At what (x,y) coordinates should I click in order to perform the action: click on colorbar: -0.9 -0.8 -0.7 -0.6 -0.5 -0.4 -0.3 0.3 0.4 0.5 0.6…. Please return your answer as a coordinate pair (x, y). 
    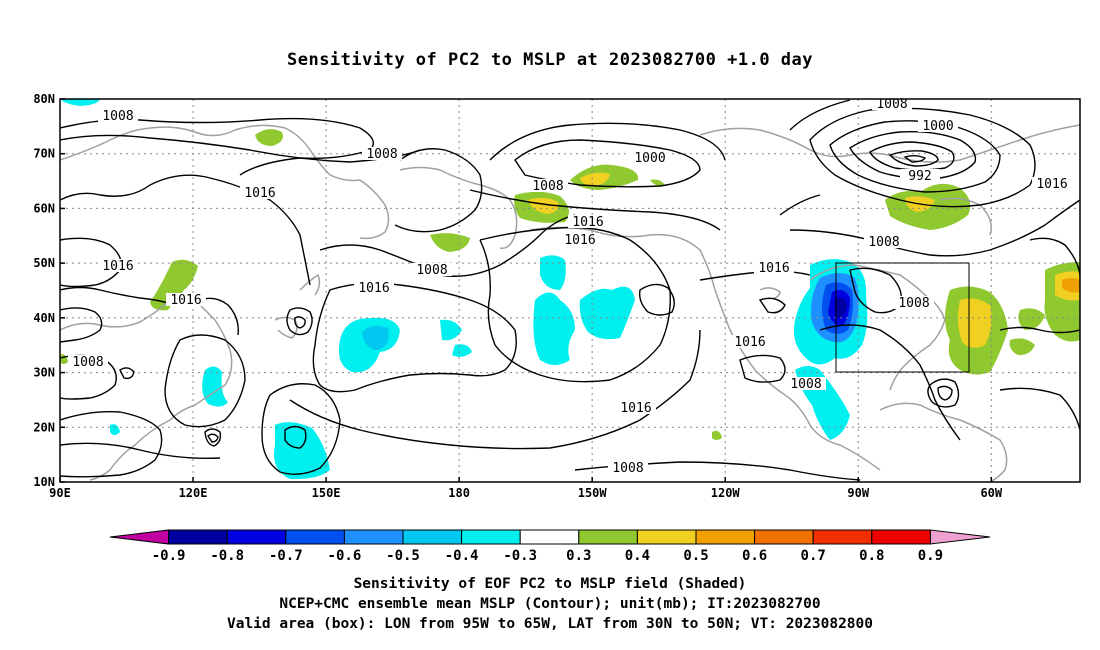
    Looking at the image, I should click on (550, 546).